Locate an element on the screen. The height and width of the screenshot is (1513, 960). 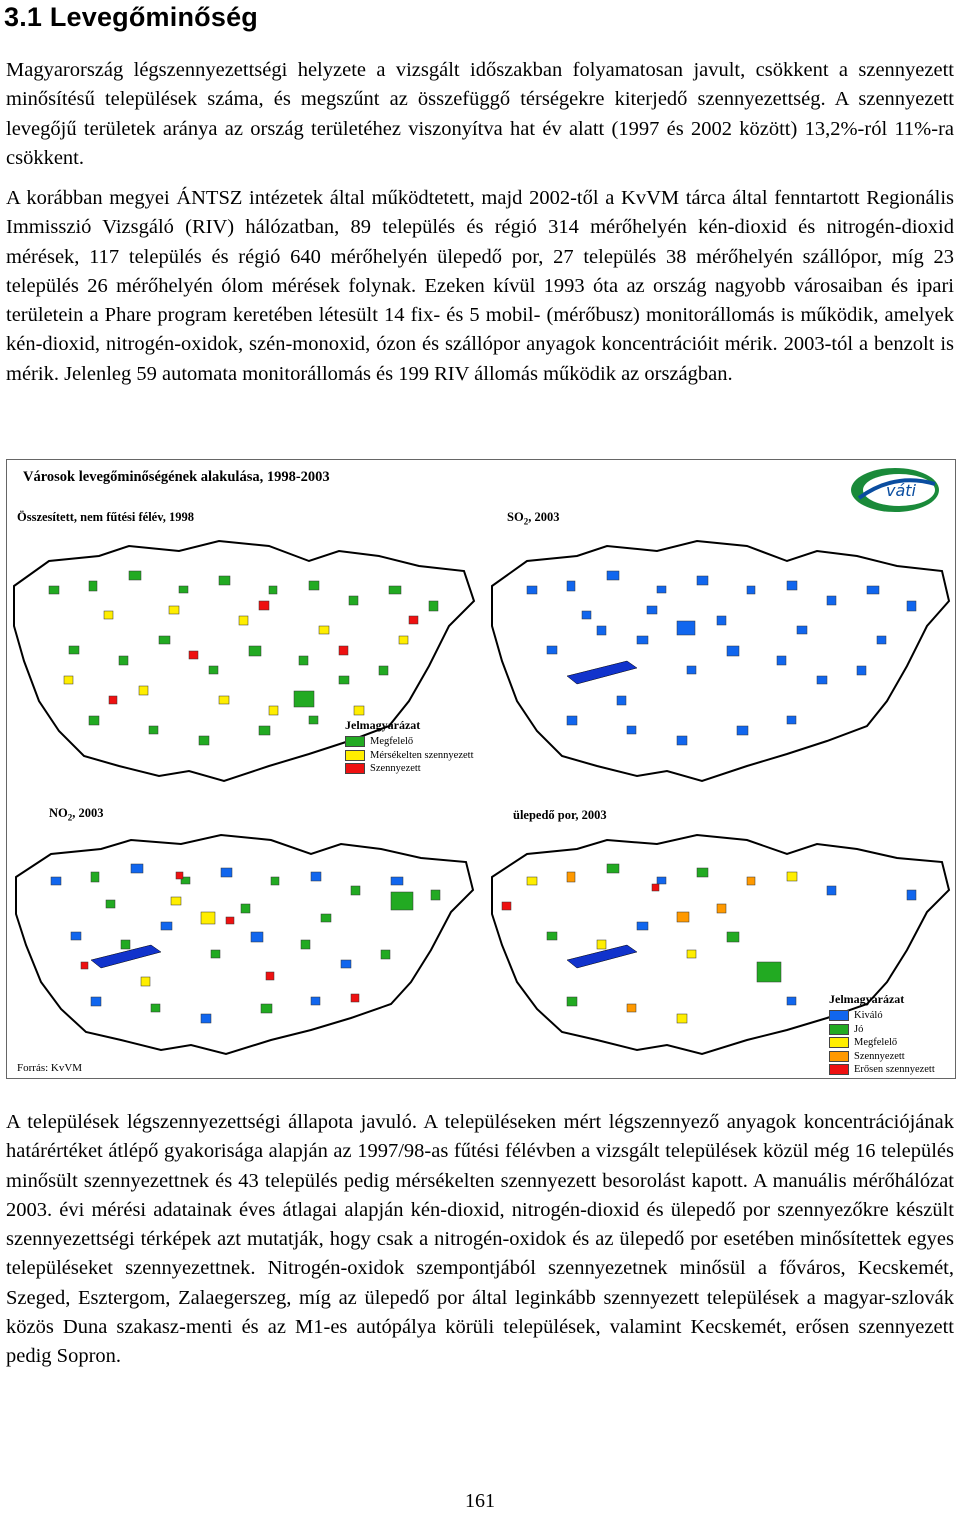
vati-logo: váti is located at coordinates (895, 490).